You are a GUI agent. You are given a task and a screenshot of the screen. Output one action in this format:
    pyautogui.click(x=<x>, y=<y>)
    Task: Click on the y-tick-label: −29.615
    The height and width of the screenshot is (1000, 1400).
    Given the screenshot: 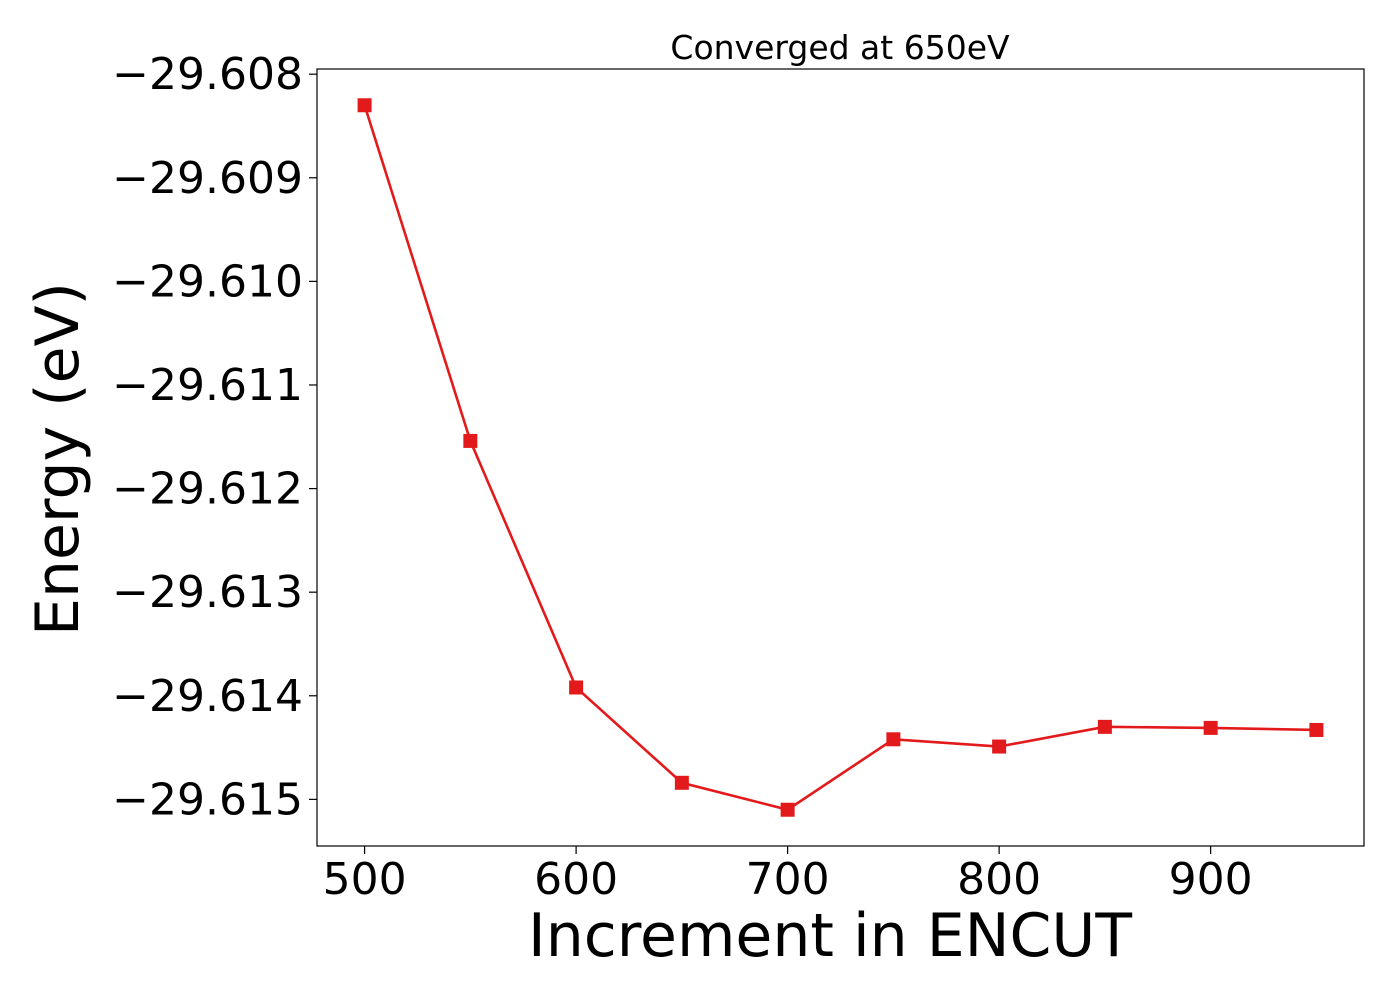 What is the action you would take?
    pyautogui.click(x=207, y=799)
    